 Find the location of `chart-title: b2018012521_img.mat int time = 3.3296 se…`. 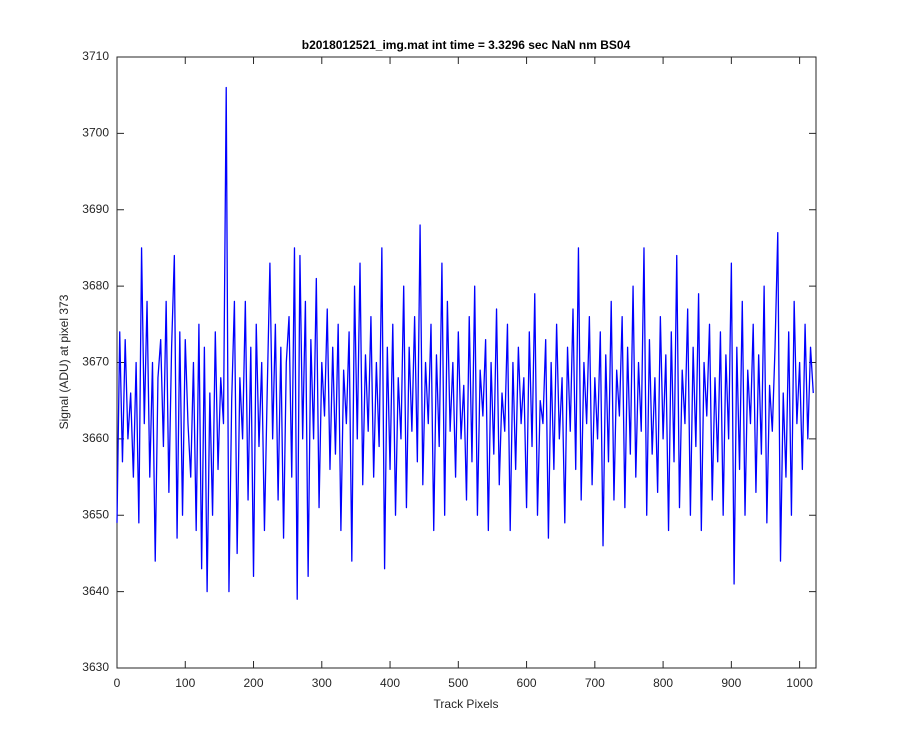

chart-title: b2018012521_img.mat int time = 3.3296 se… is located at coordinates (466, 45).